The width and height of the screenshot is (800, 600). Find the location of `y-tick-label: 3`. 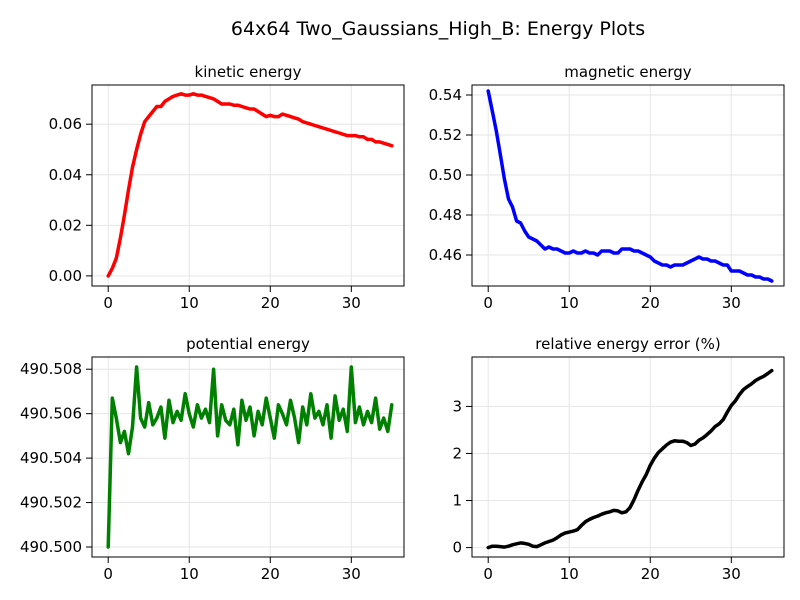

y-tick-label: 3 is located at coordinates (457, 406).